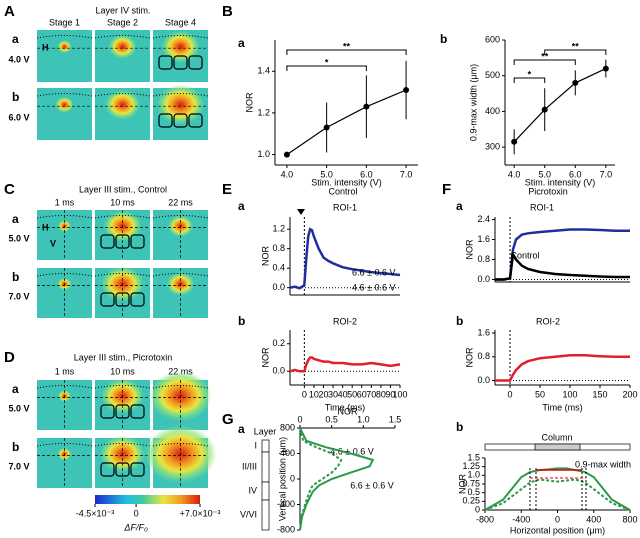  Describe the element at coordinates (473, 457) in the screenshot. I see `y-tick-label: 1.5` at that location.